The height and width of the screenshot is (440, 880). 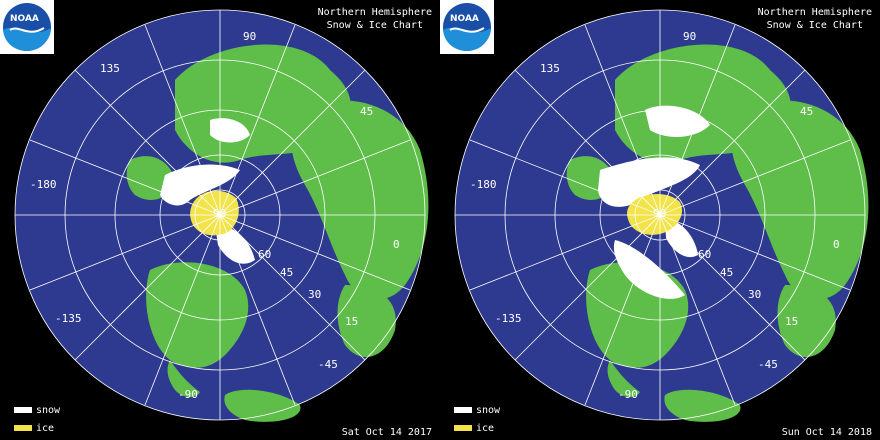 What do you see at coordinates (386, 432) in the screenshot?
I see `panel-date: Sat Oct 14 2017` at bounding box center [386, 432].